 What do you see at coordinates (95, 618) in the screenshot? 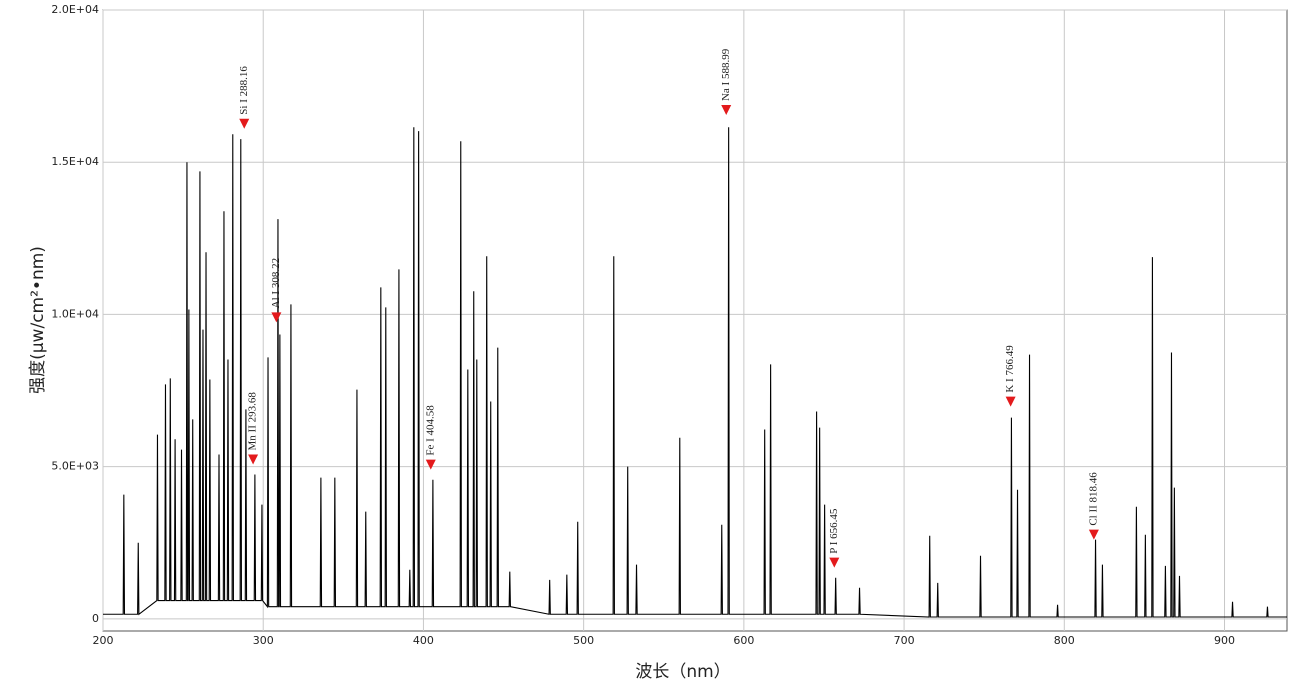
I see `y-tick-label: 0` at bounding box center [95, 618].